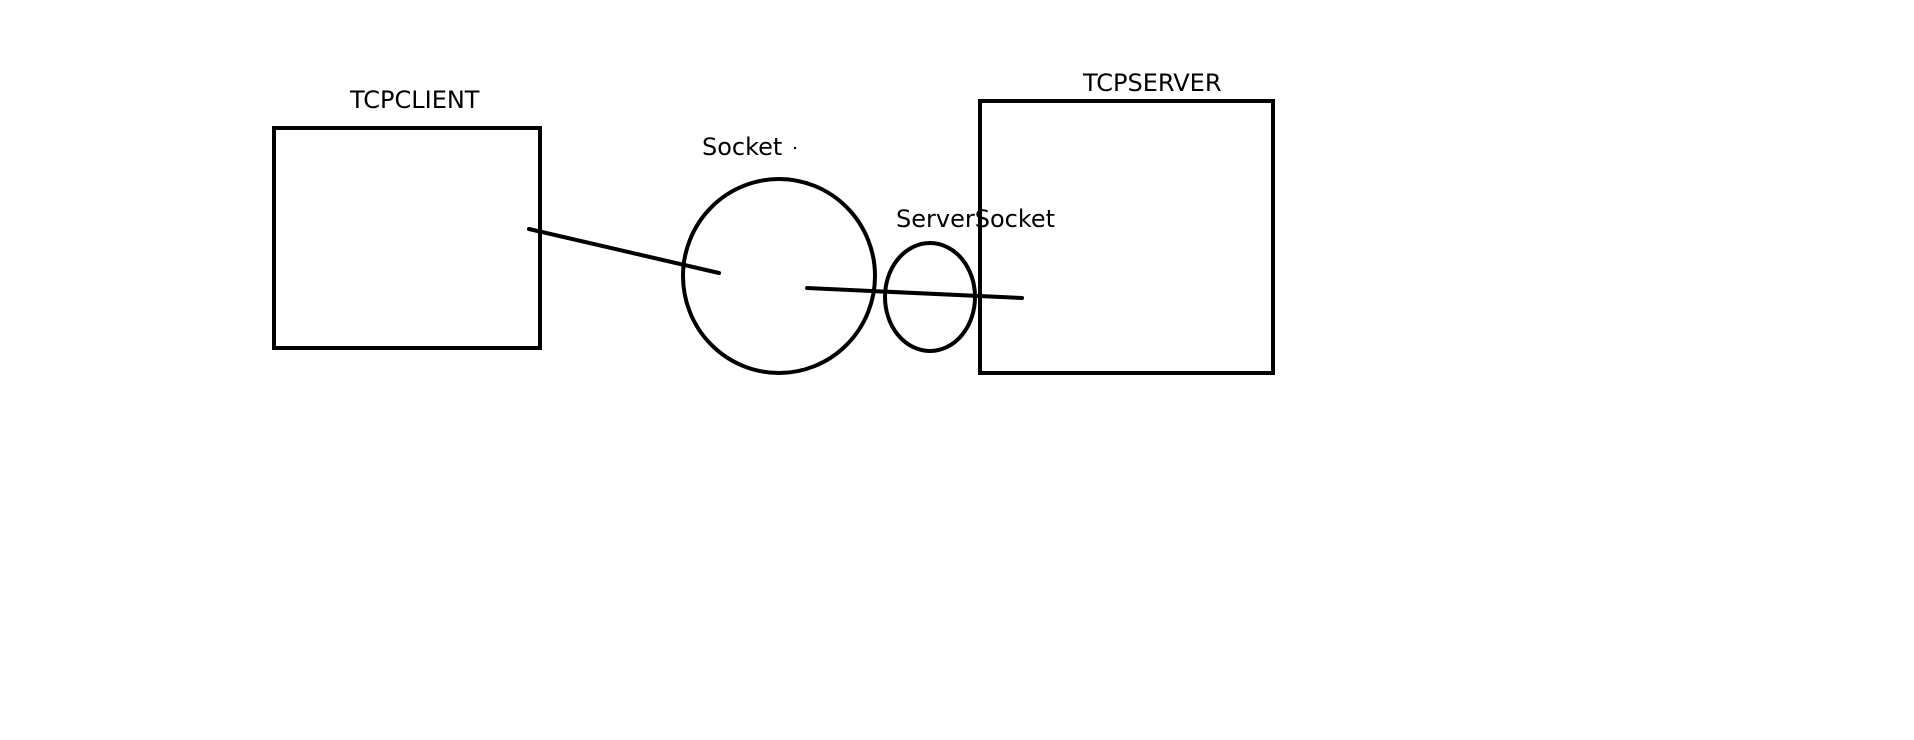 The width and height of the screenshot is (1914, 740). I want to click on socket-circle, so click(779, 276).